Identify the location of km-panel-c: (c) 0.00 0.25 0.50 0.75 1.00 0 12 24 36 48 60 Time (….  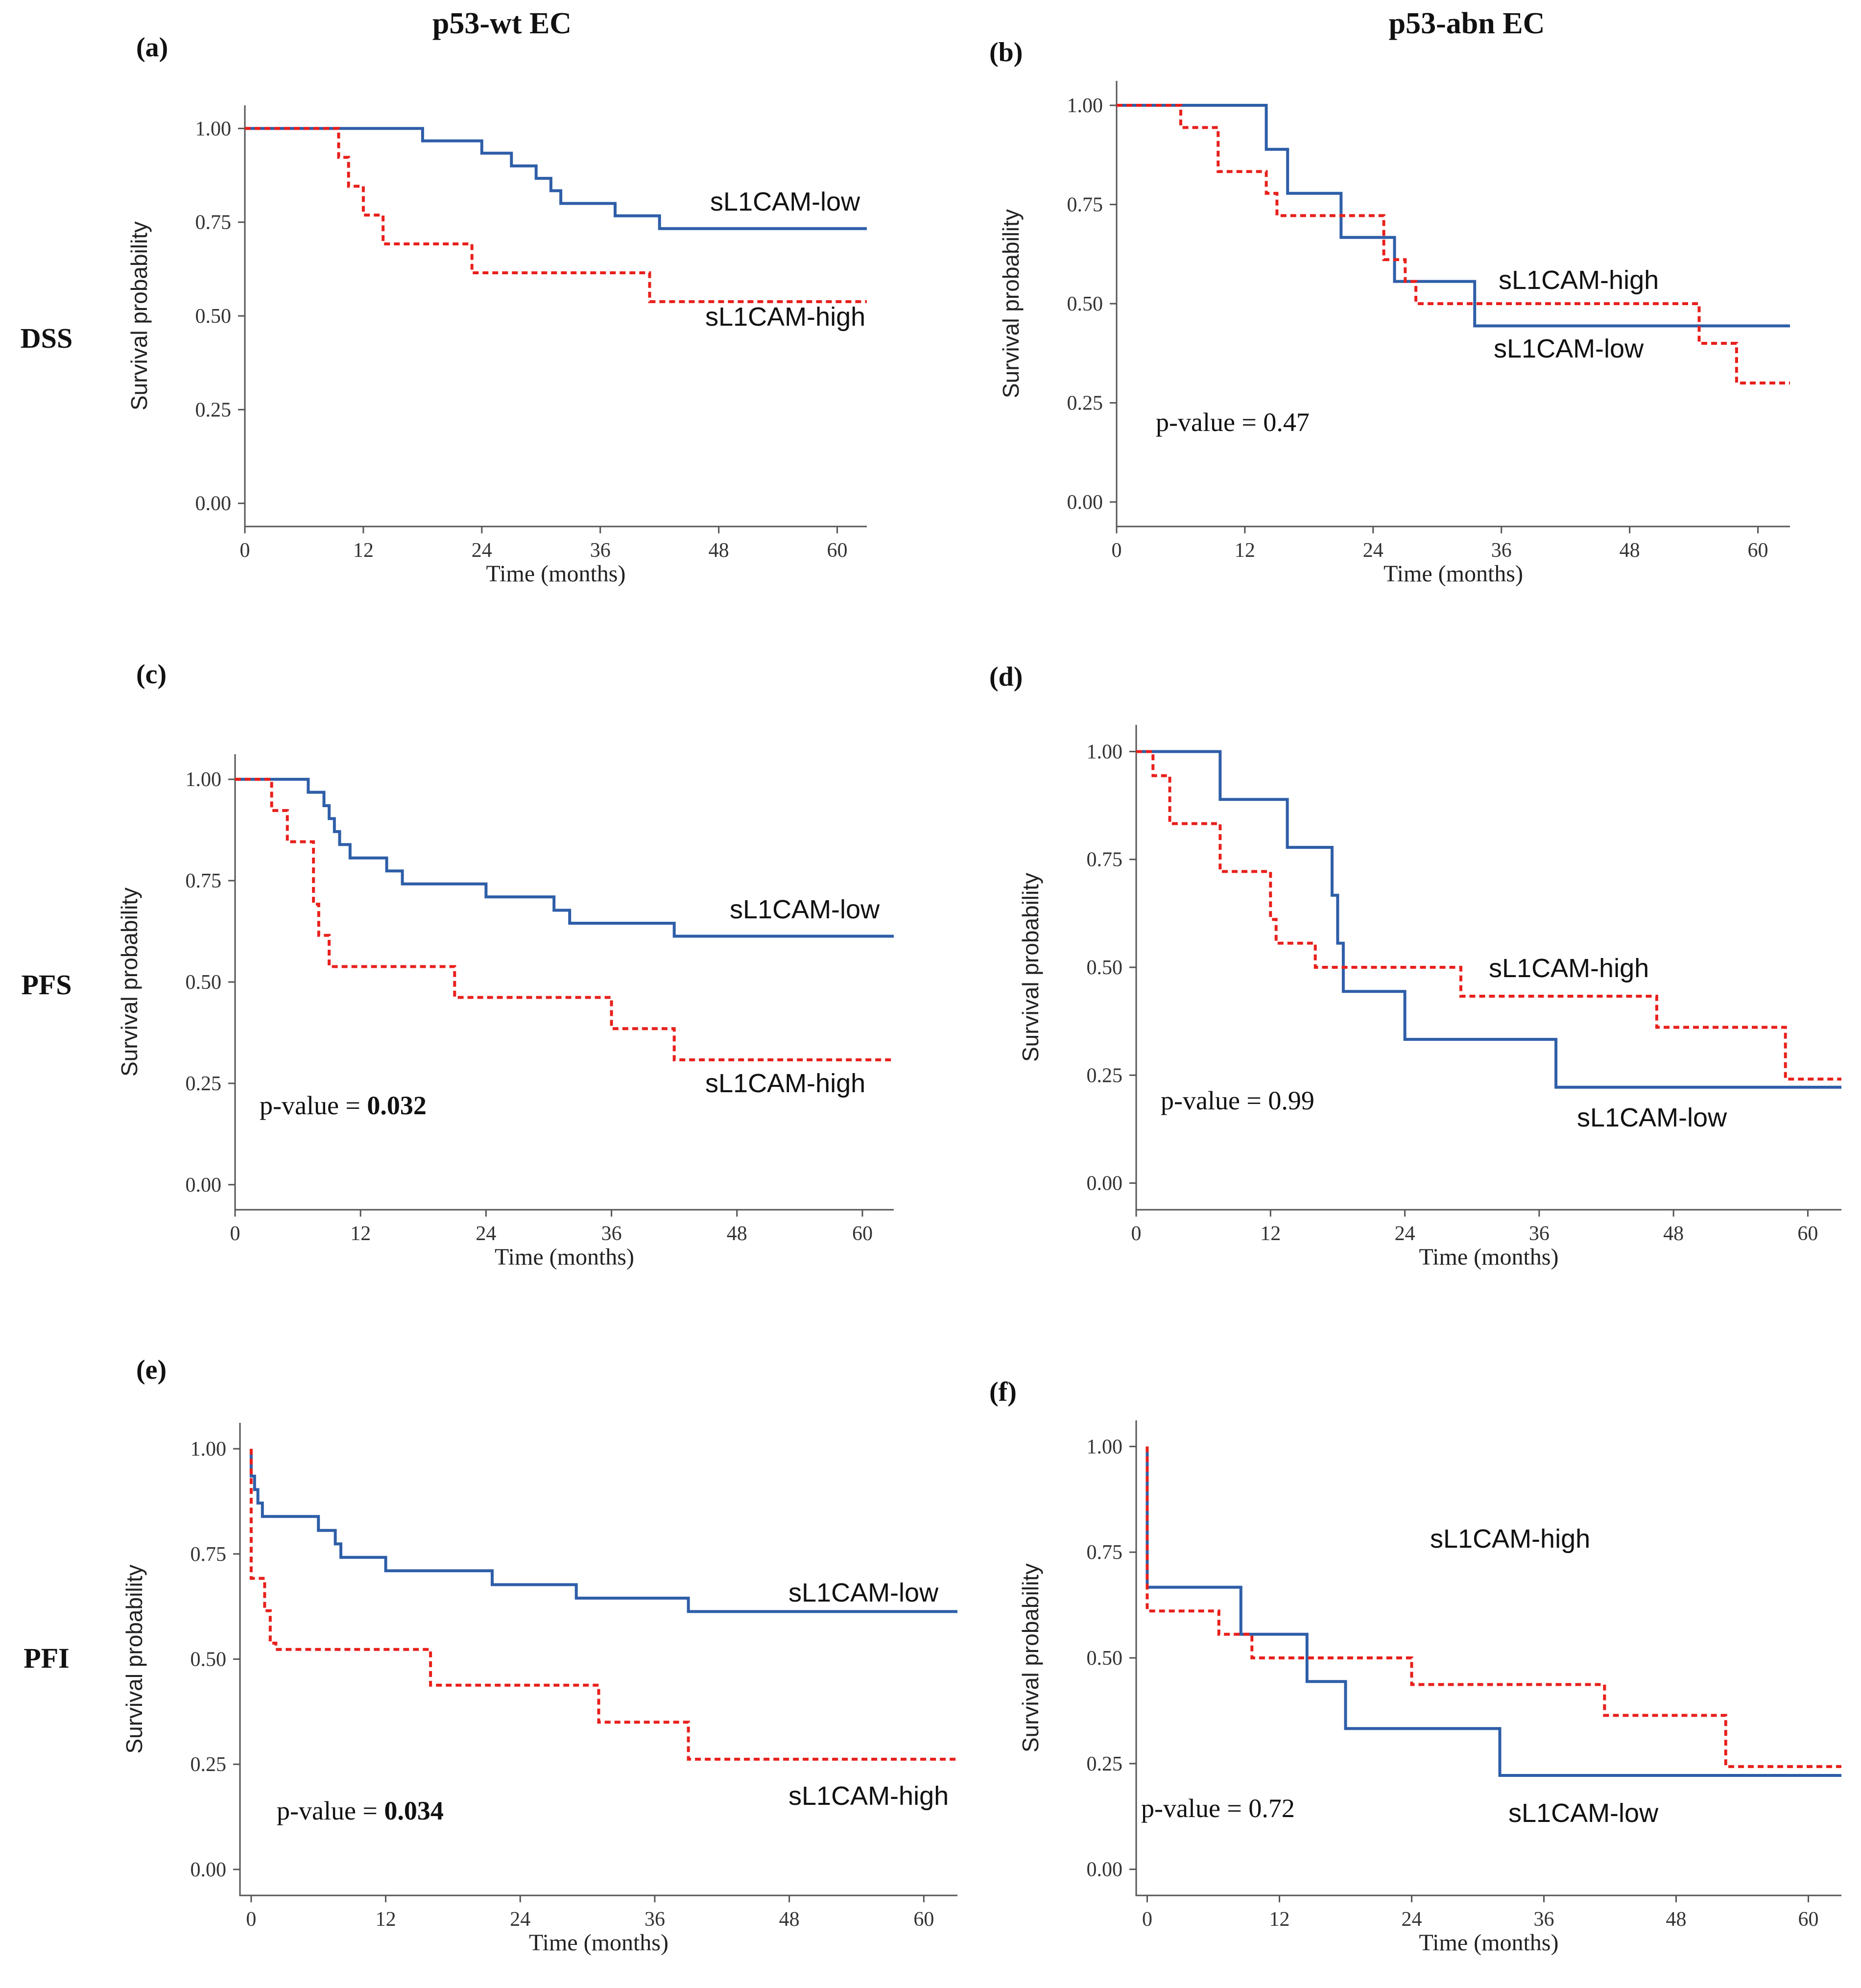
(506, 964).